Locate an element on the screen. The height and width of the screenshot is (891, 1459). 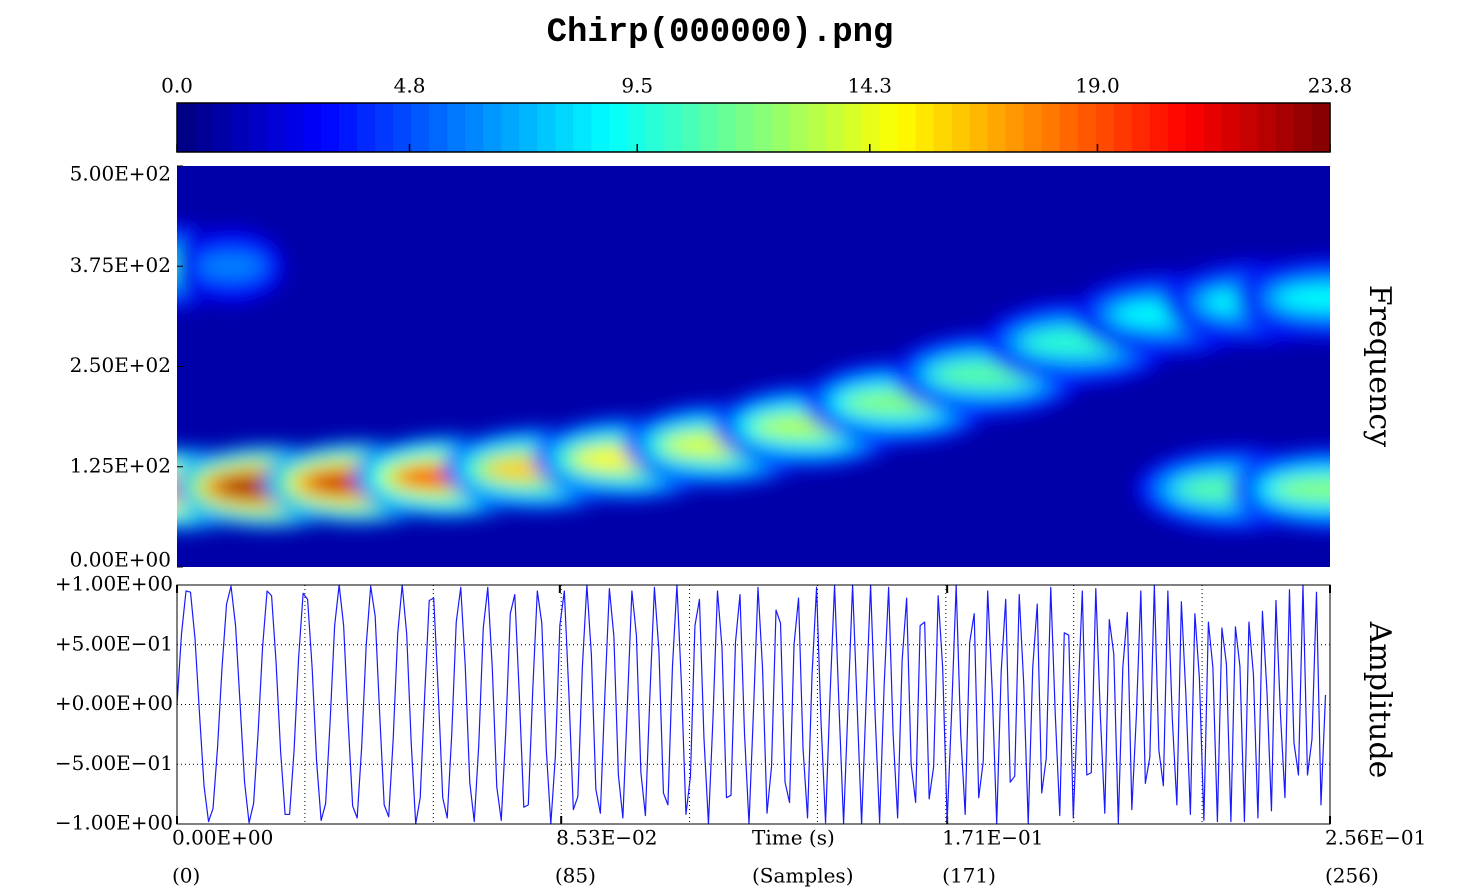
y-tick-label: −5.00E−01 is located at coordinates (114, 763).